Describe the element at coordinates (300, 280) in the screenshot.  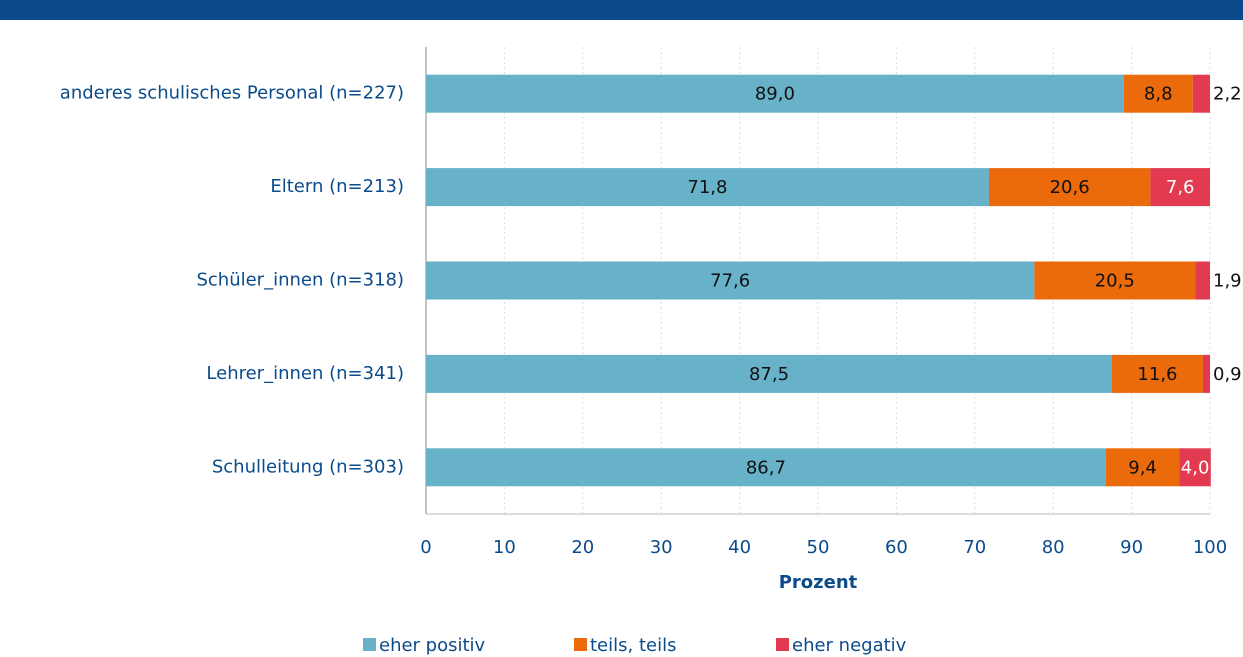
I see `y-tick-label: Schüler_innen (n=318)` at that location.